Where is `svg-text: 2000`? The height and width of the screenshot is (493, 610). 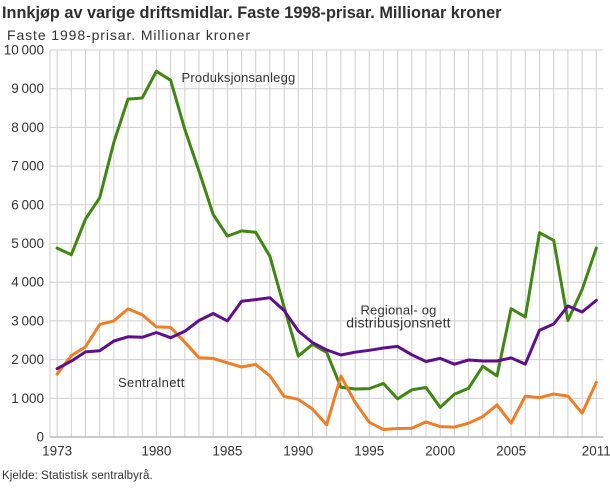 svg-text: 2000 is located at coordinates (440, 451).